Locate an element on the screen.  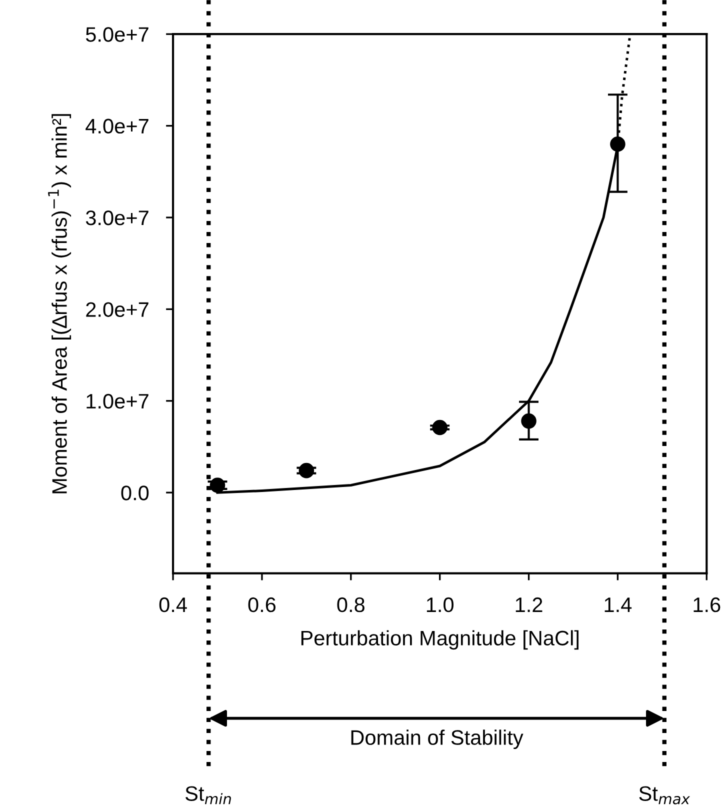
x-tick-label: 0.6 is located at coordinates (262, 604).